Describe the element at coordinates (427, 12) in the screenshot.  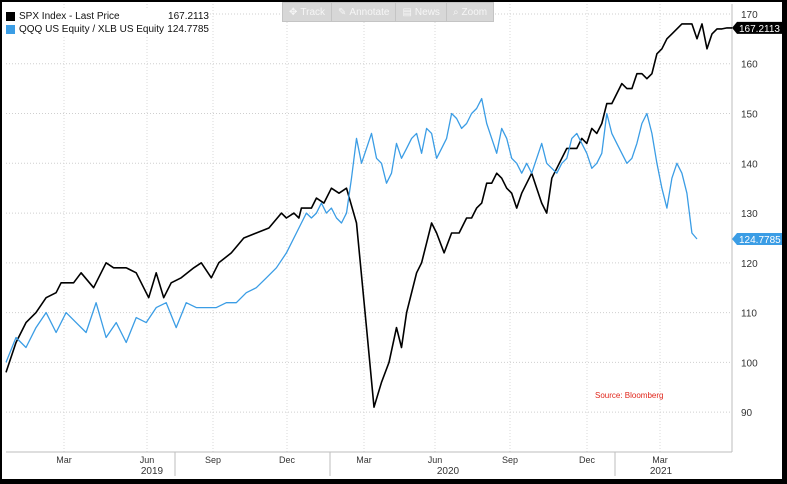
I see `news-label: News` at that location.